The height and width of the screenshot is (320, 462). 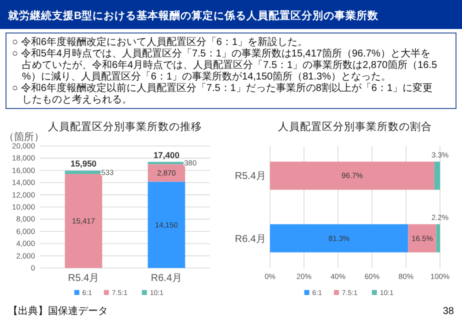 What do you see at coordinates (83, 163) in the screenshot?
I see `total-label: 15,950` at bounding box center [83, 163].